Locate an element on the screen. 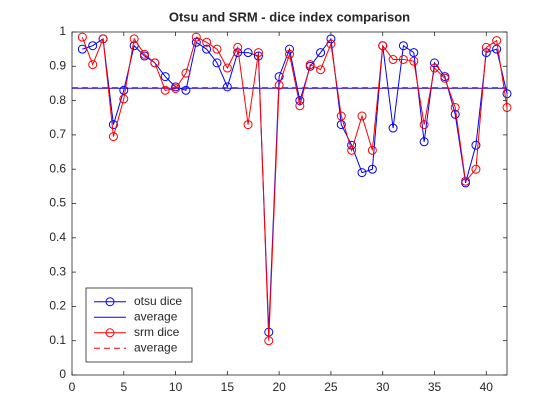 The height and width of the screenshot is (420, 560). x-tick-label: 20 is located at coordinates (279, 387).